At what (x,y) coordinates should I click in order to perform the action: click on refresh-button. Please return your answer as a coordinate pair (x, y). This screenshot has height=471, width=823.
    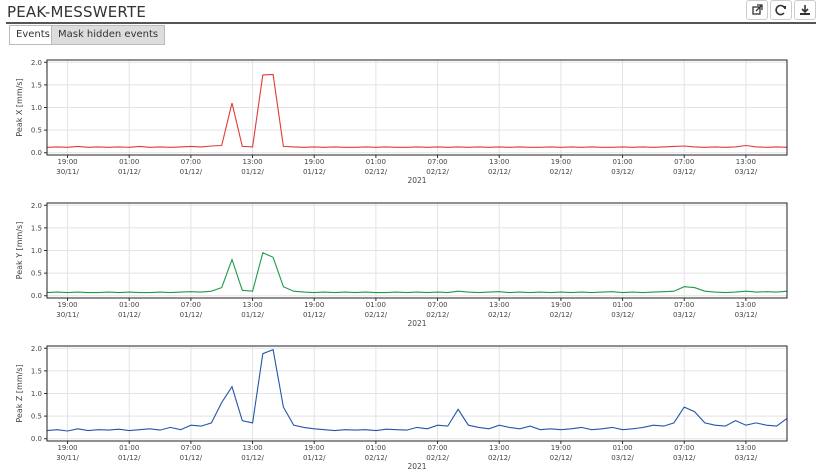
    Looking at the image, I should click on (781, 10).